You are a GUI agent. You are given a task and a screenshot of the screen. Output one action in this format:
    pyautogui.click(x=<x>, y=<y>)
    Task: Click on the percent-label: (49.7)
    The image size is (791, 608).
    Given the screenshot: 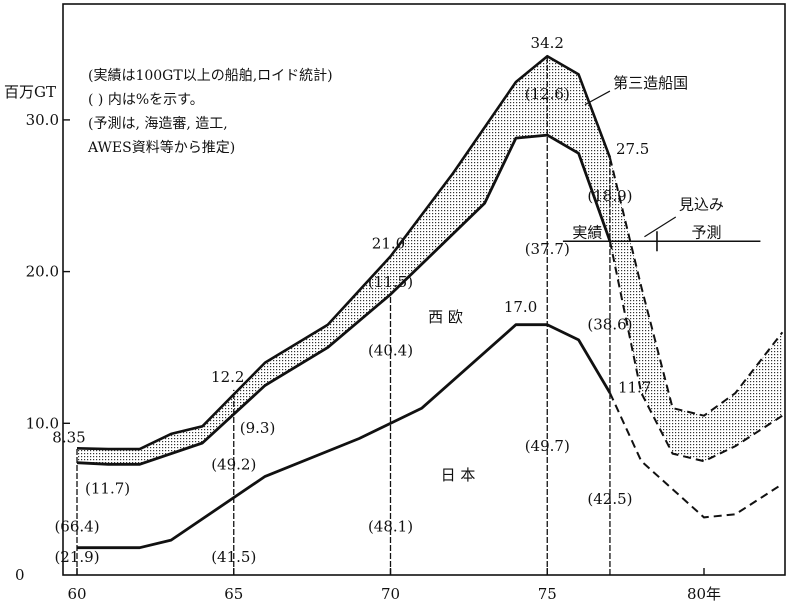 What is the action you would take?
    pyautogui.click(x=547, y=446)
    